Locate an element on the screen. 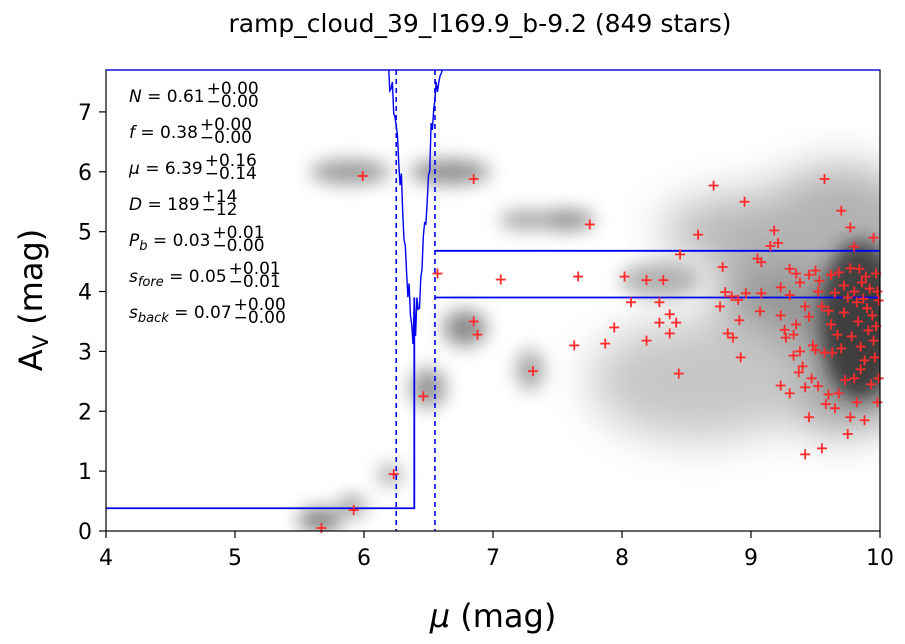 This screenshot has width=905, height=644. annotation-upper-error: +0.00 is located at coordinates (260, 305).